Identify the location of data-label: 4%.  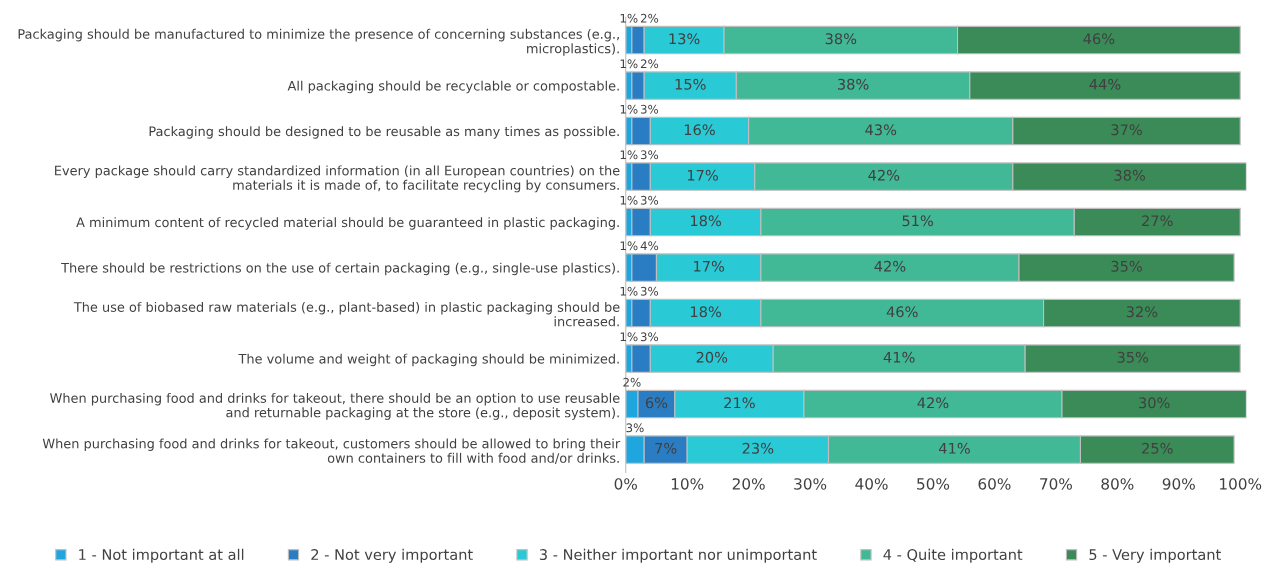
(649, 246).